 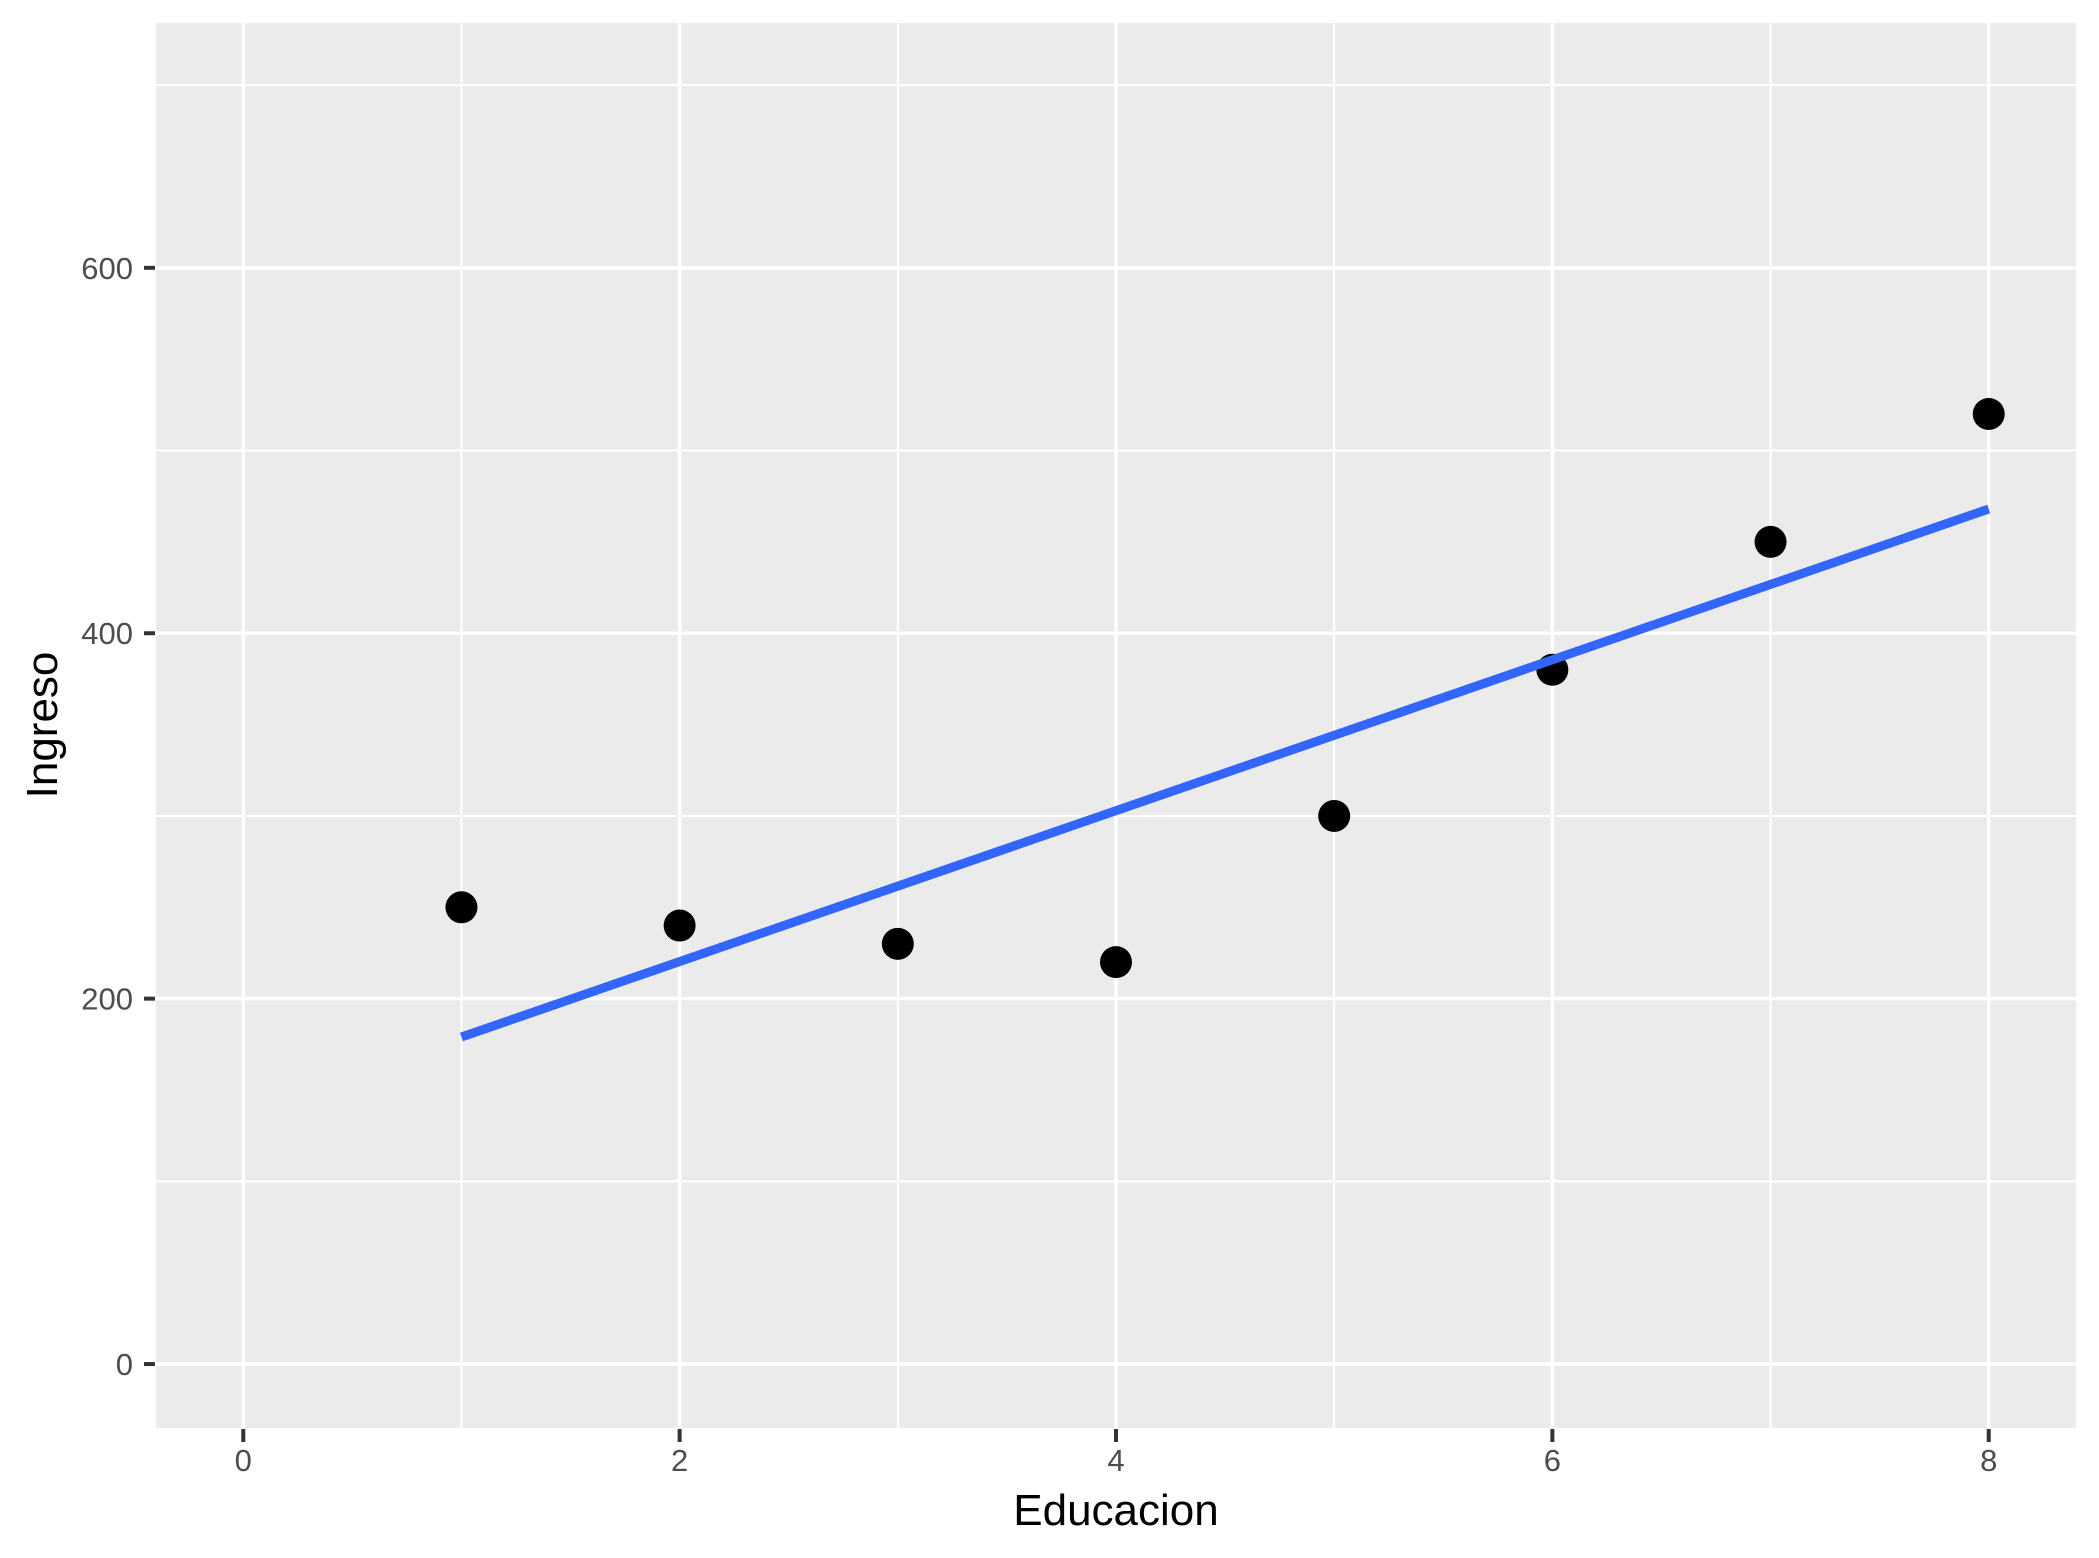 I want to click on y-axis-tick-labels: 0 200 400 600, so click(x=107, y=816).